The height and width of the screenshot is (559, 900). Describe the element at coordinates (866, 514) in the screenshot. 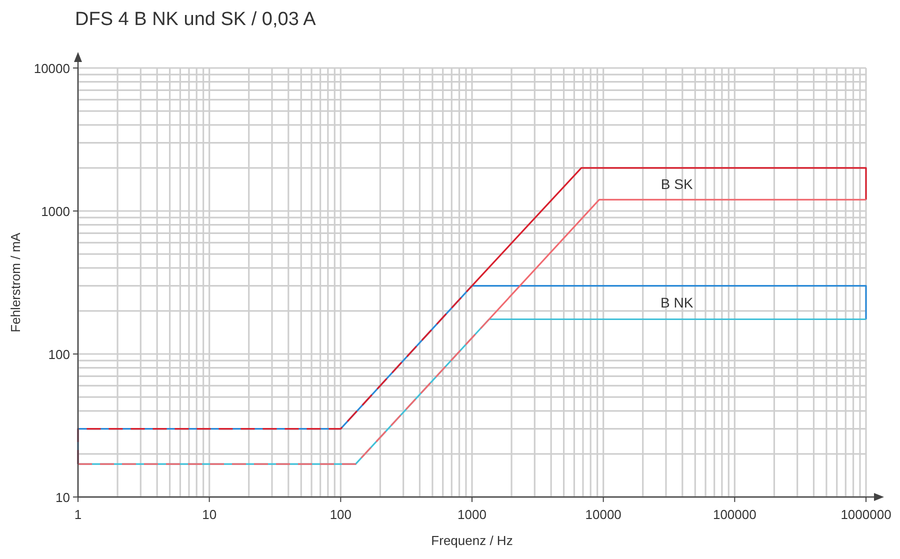

I see `x-tick-label: 1000000` at that location.